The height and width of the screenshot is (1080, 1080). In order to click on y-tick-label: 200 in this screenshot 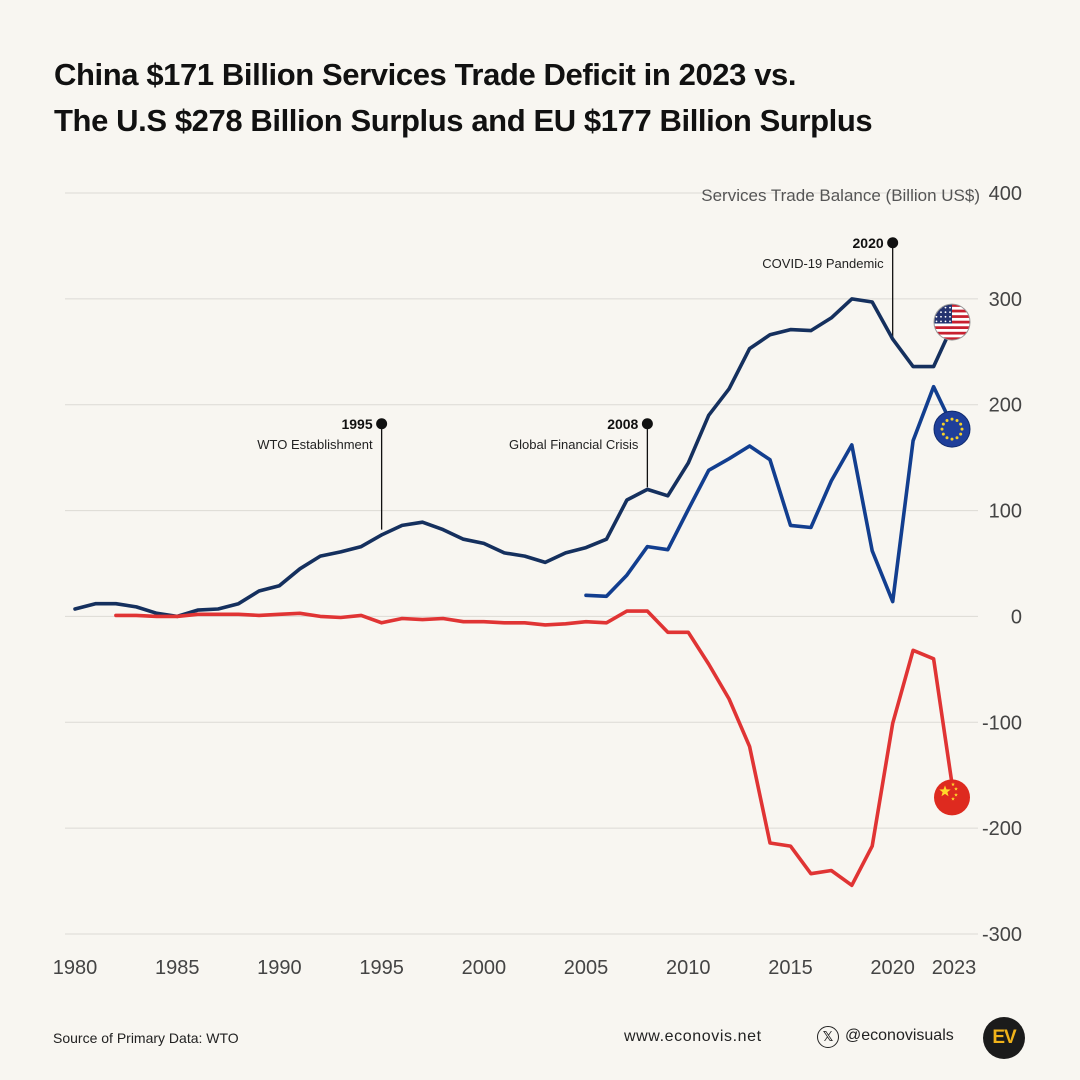, I will do `click(1005, 406)`.